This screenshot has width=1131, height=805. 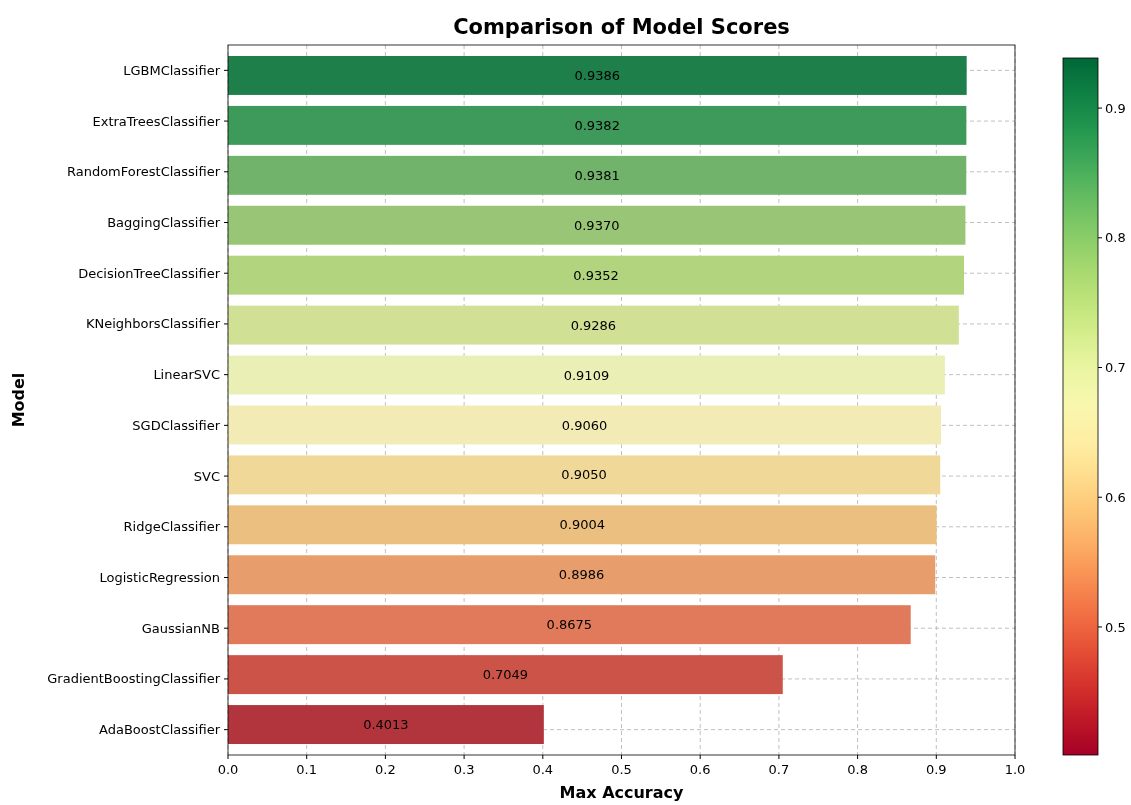 I want to click on y-tick-label: LGBMClassifier, so click(x=172, y=70).